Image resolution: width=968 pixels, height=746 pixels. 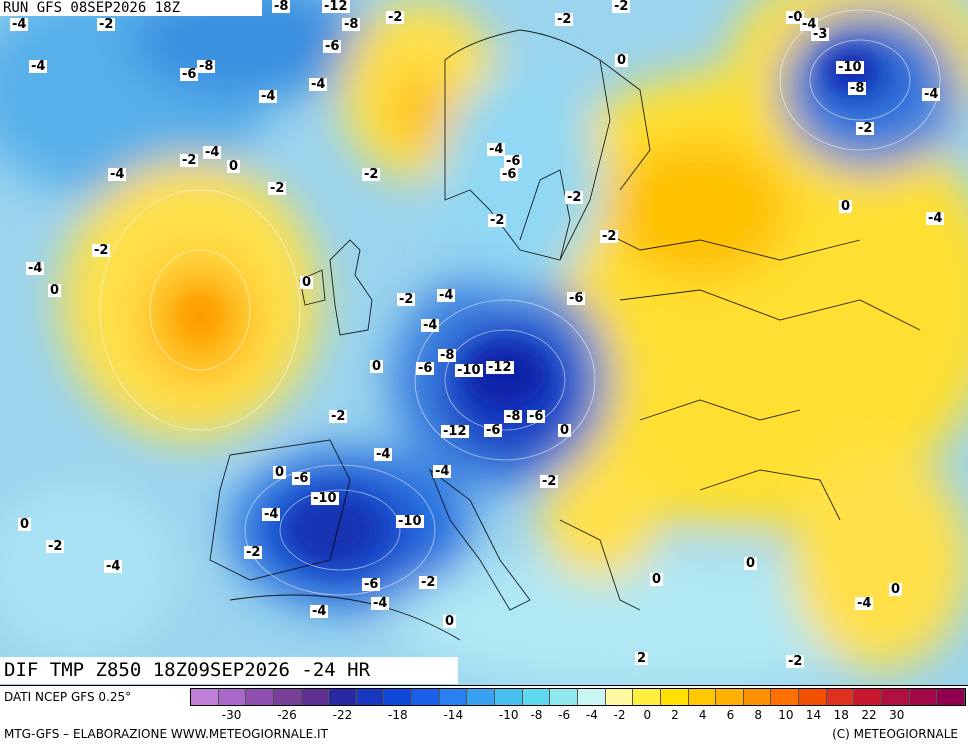 I want to click on legend-tick-label: -10, so click(x=508, y=715).